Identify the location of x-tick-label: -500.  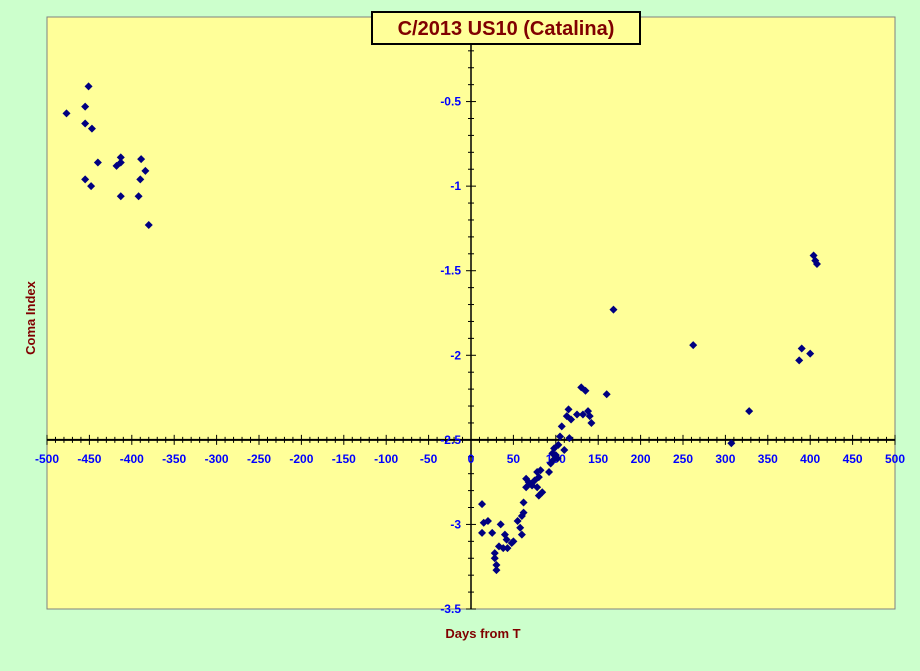
(47, 459).